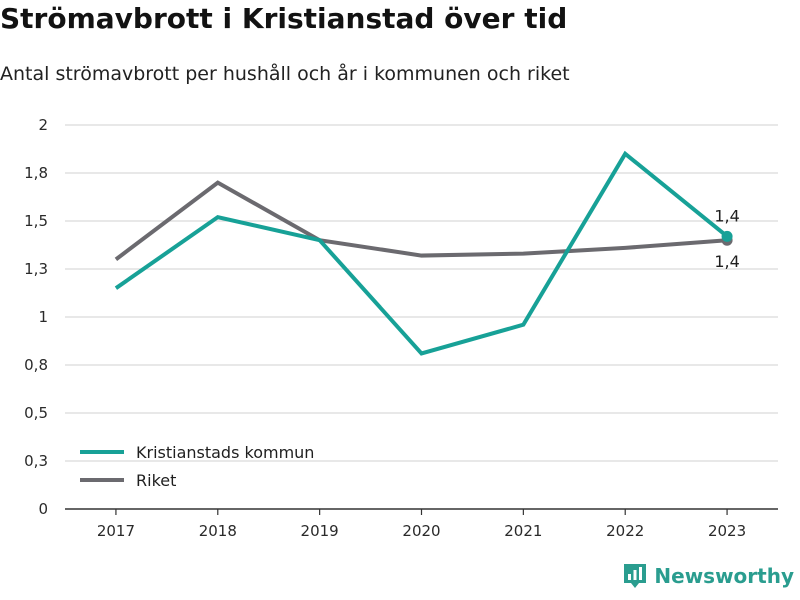  Describe the element at coordinates (724, 576) in the screenshot. I see `brand-name: Newsworthy` at that location.